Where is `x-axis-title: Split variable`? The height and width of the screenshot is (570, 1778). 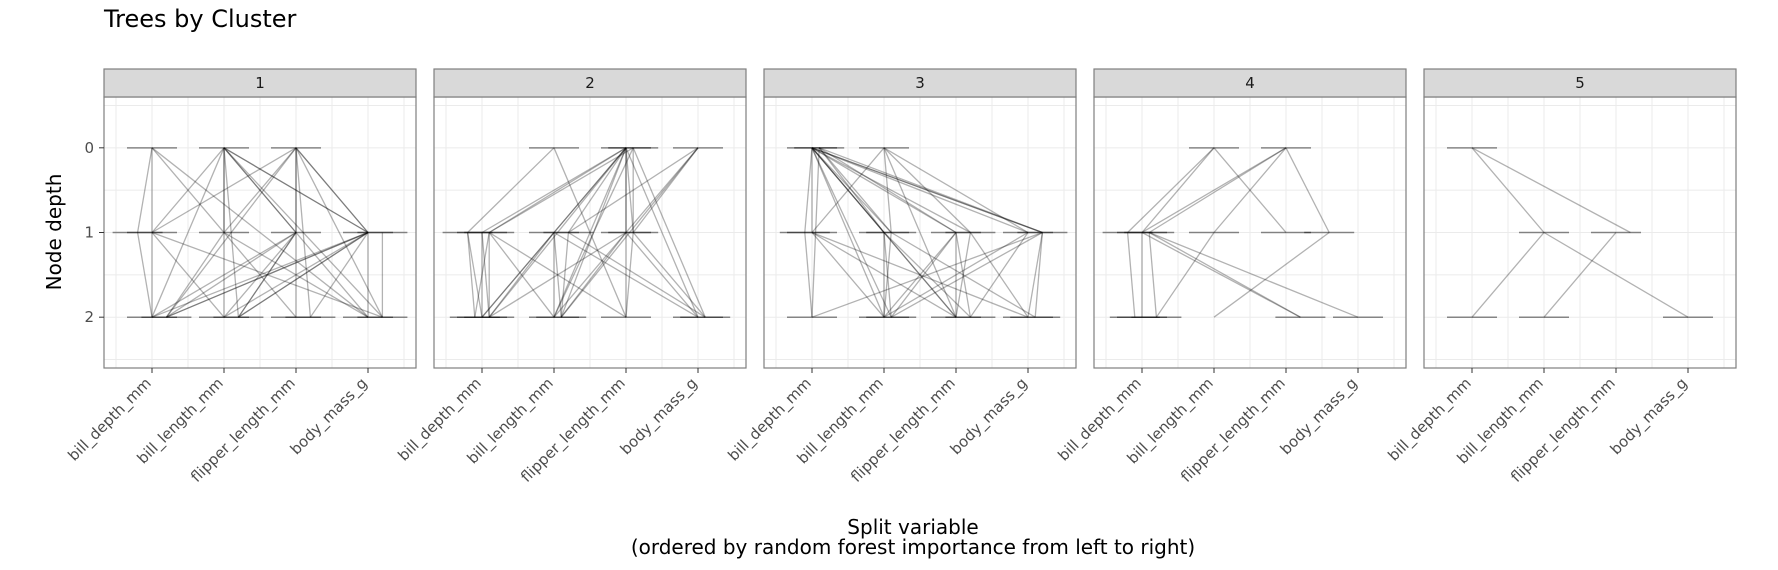
x-axis-title: Split variable is located at coordinates (912, 527).